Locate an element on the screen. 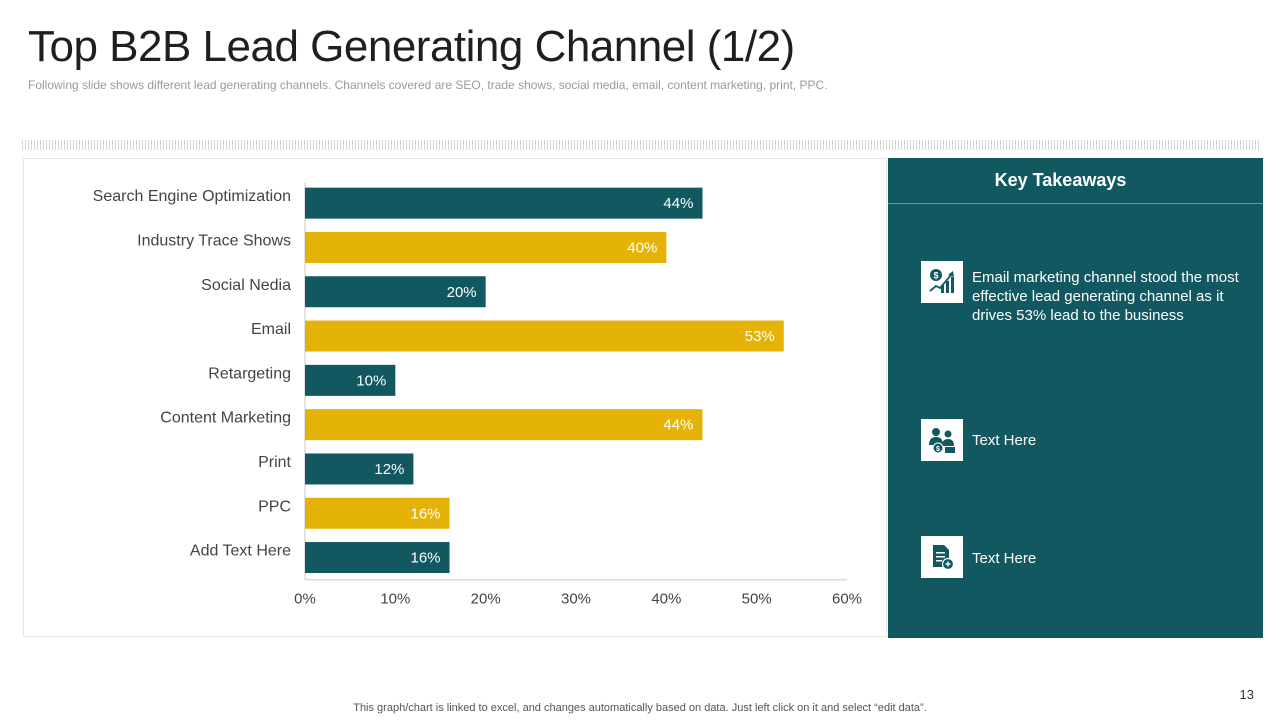 The height and width of the screenshot is (720, 1280). category-label: Search Engine Optimization is located at coordinates (192, 196).